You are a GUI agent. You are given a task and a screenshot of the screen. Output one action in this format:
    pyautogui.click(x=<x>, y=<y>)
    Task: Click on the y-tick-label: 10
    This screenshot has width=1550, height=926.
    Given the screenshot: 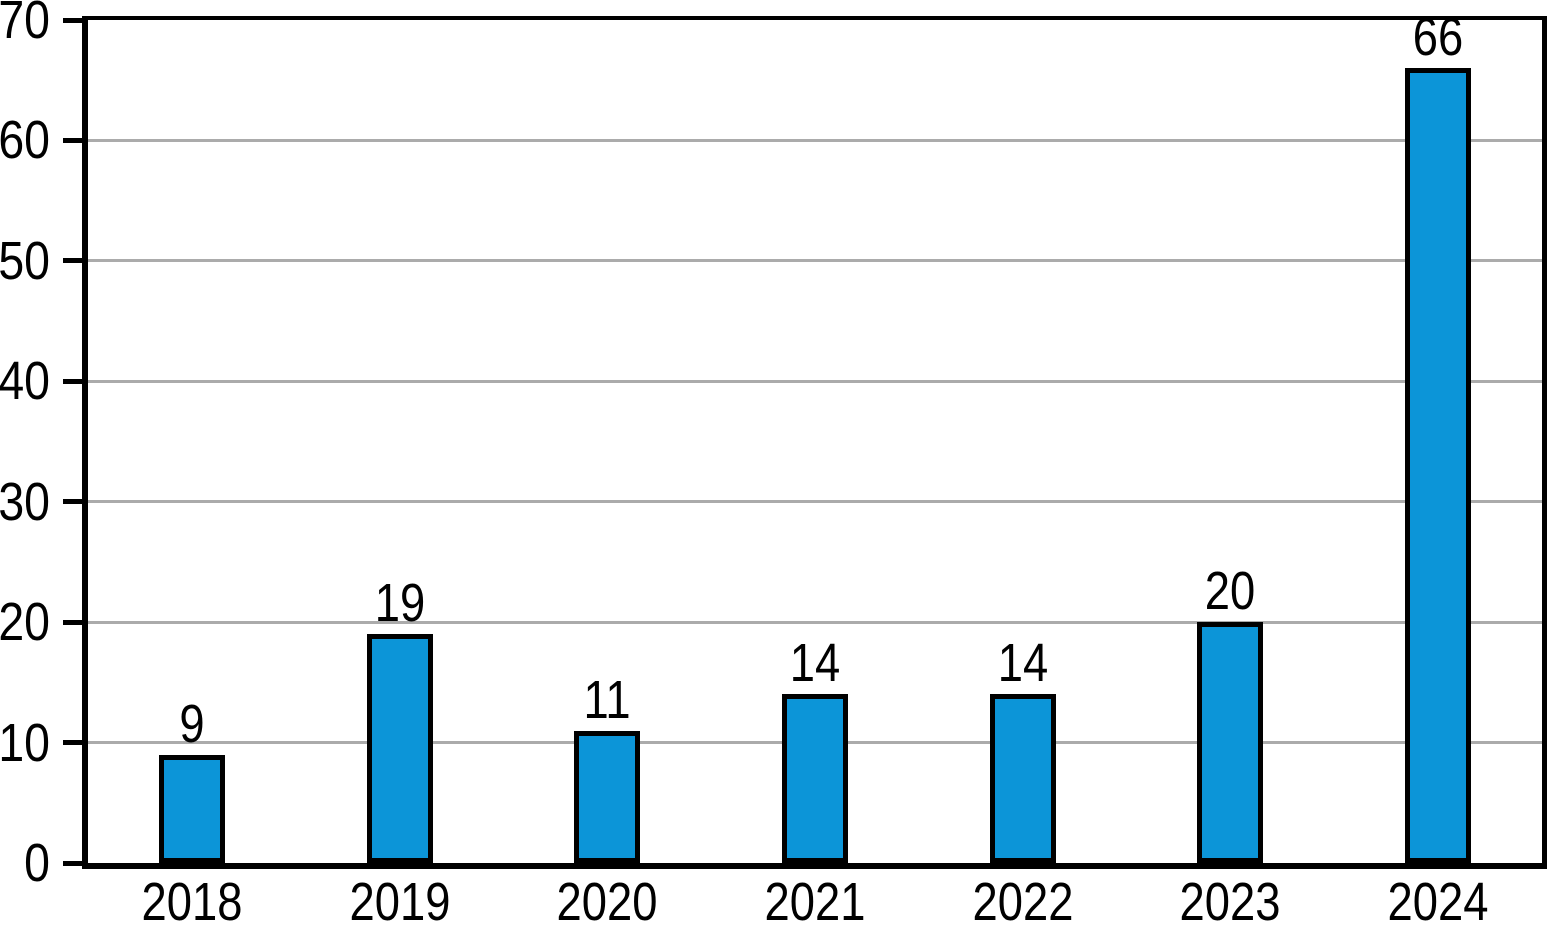 What is the action you would take?
    pyautogui.click(x=25, y=742)
    